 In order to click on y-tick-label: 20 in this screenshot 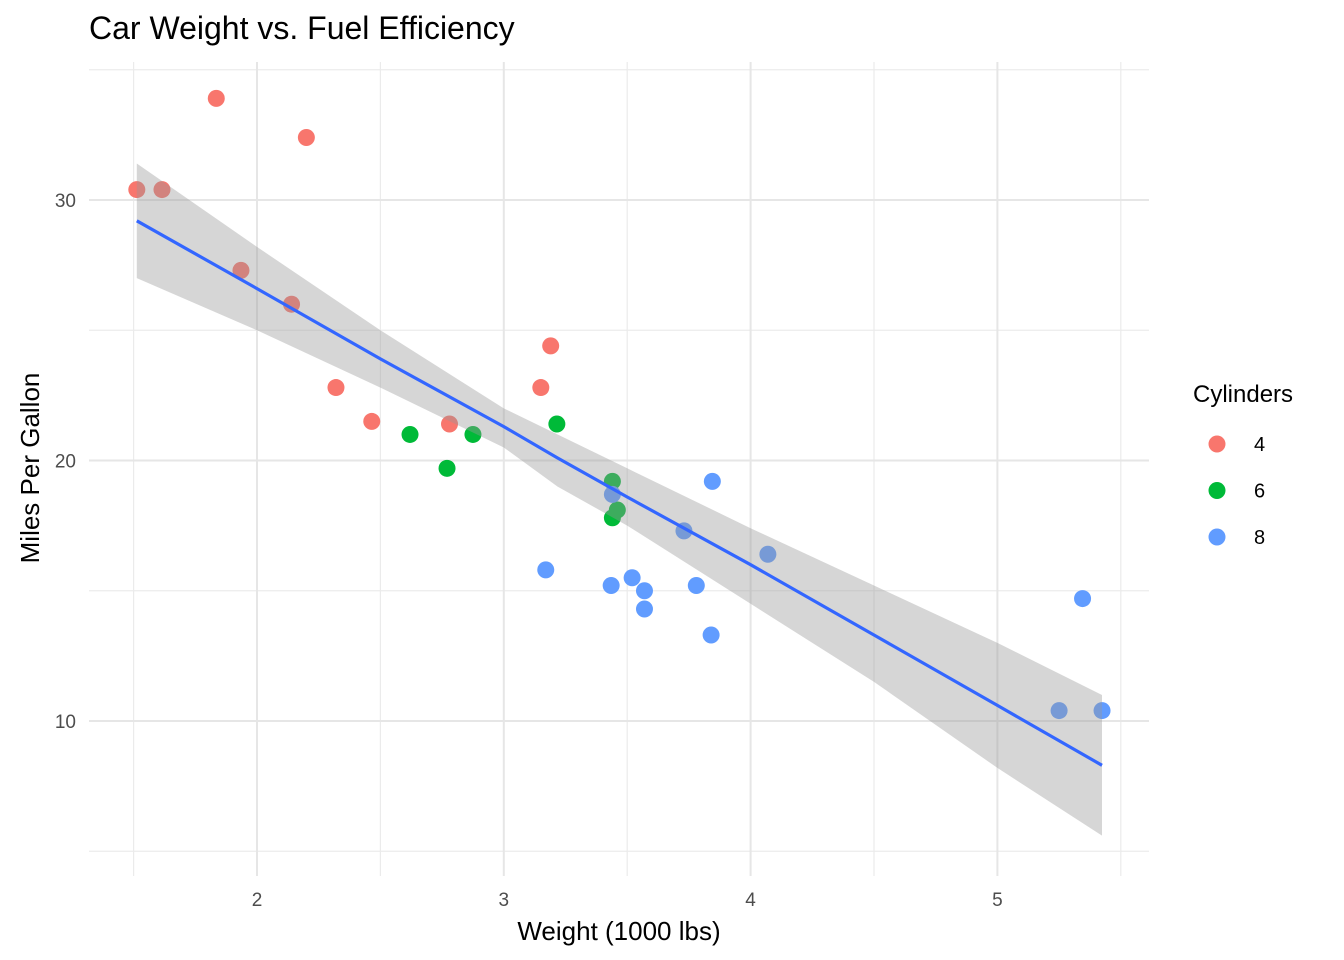, I will do `click(65, 462)`.